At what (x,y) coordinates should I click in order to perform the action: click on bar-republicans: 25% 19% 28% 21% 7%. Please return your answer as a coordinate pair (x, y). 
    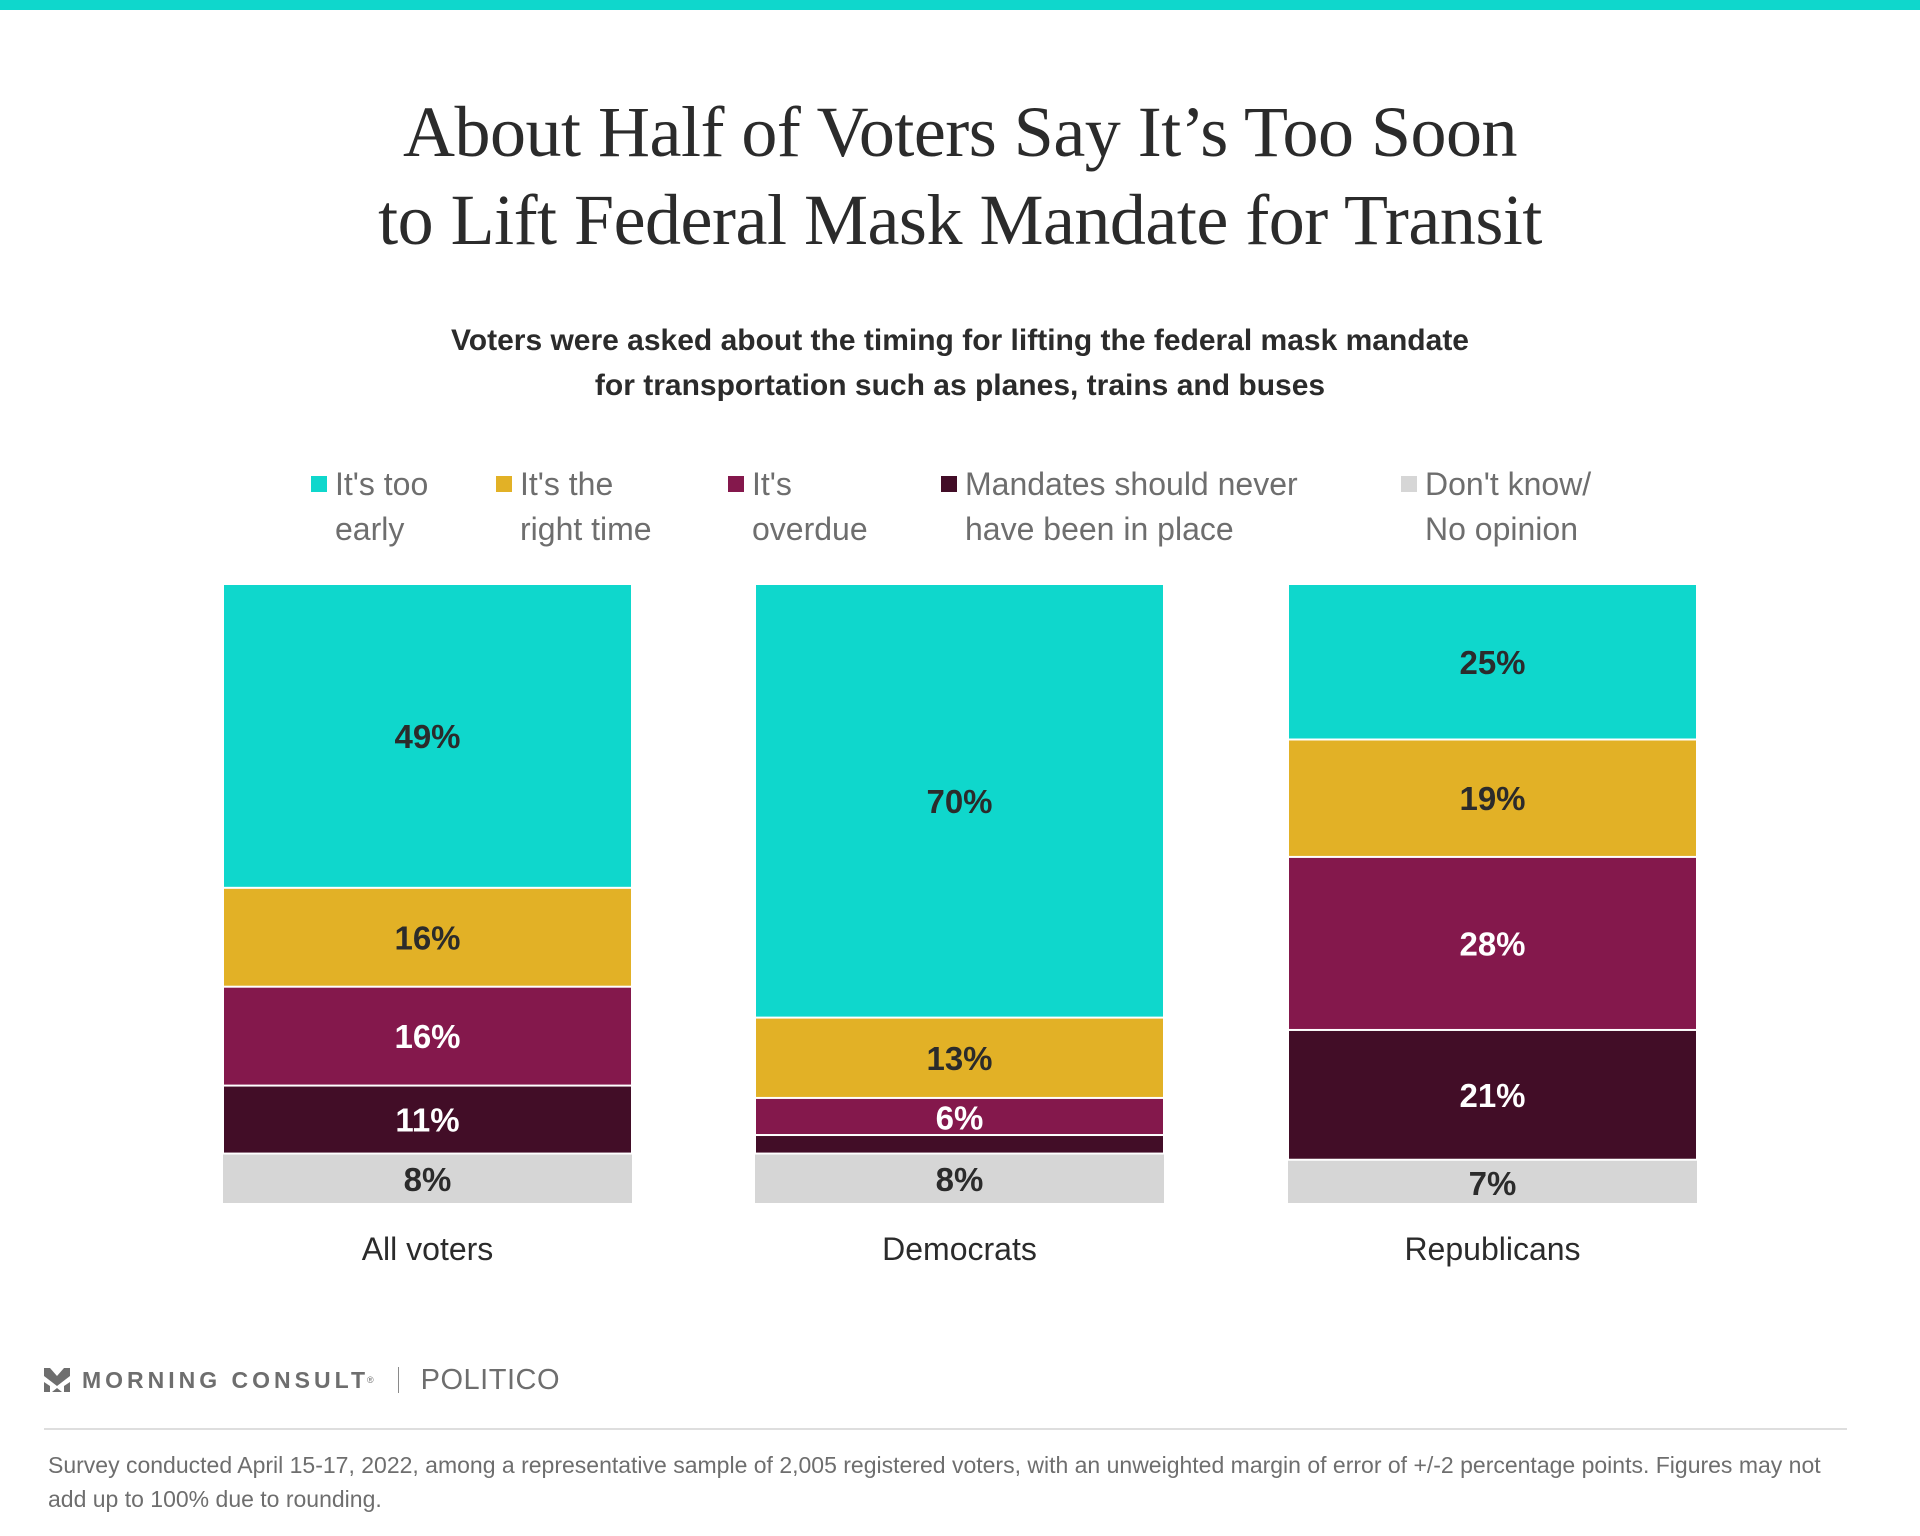
    Looking at the image, I should click on (1492, 894).